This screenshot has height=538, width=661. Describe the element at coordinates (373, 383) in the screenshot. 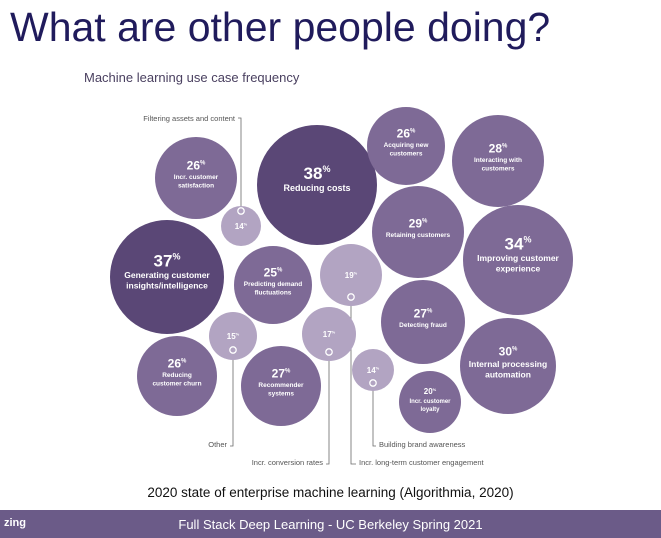

I see `leader-dot-building-brand-awareness` at that location.